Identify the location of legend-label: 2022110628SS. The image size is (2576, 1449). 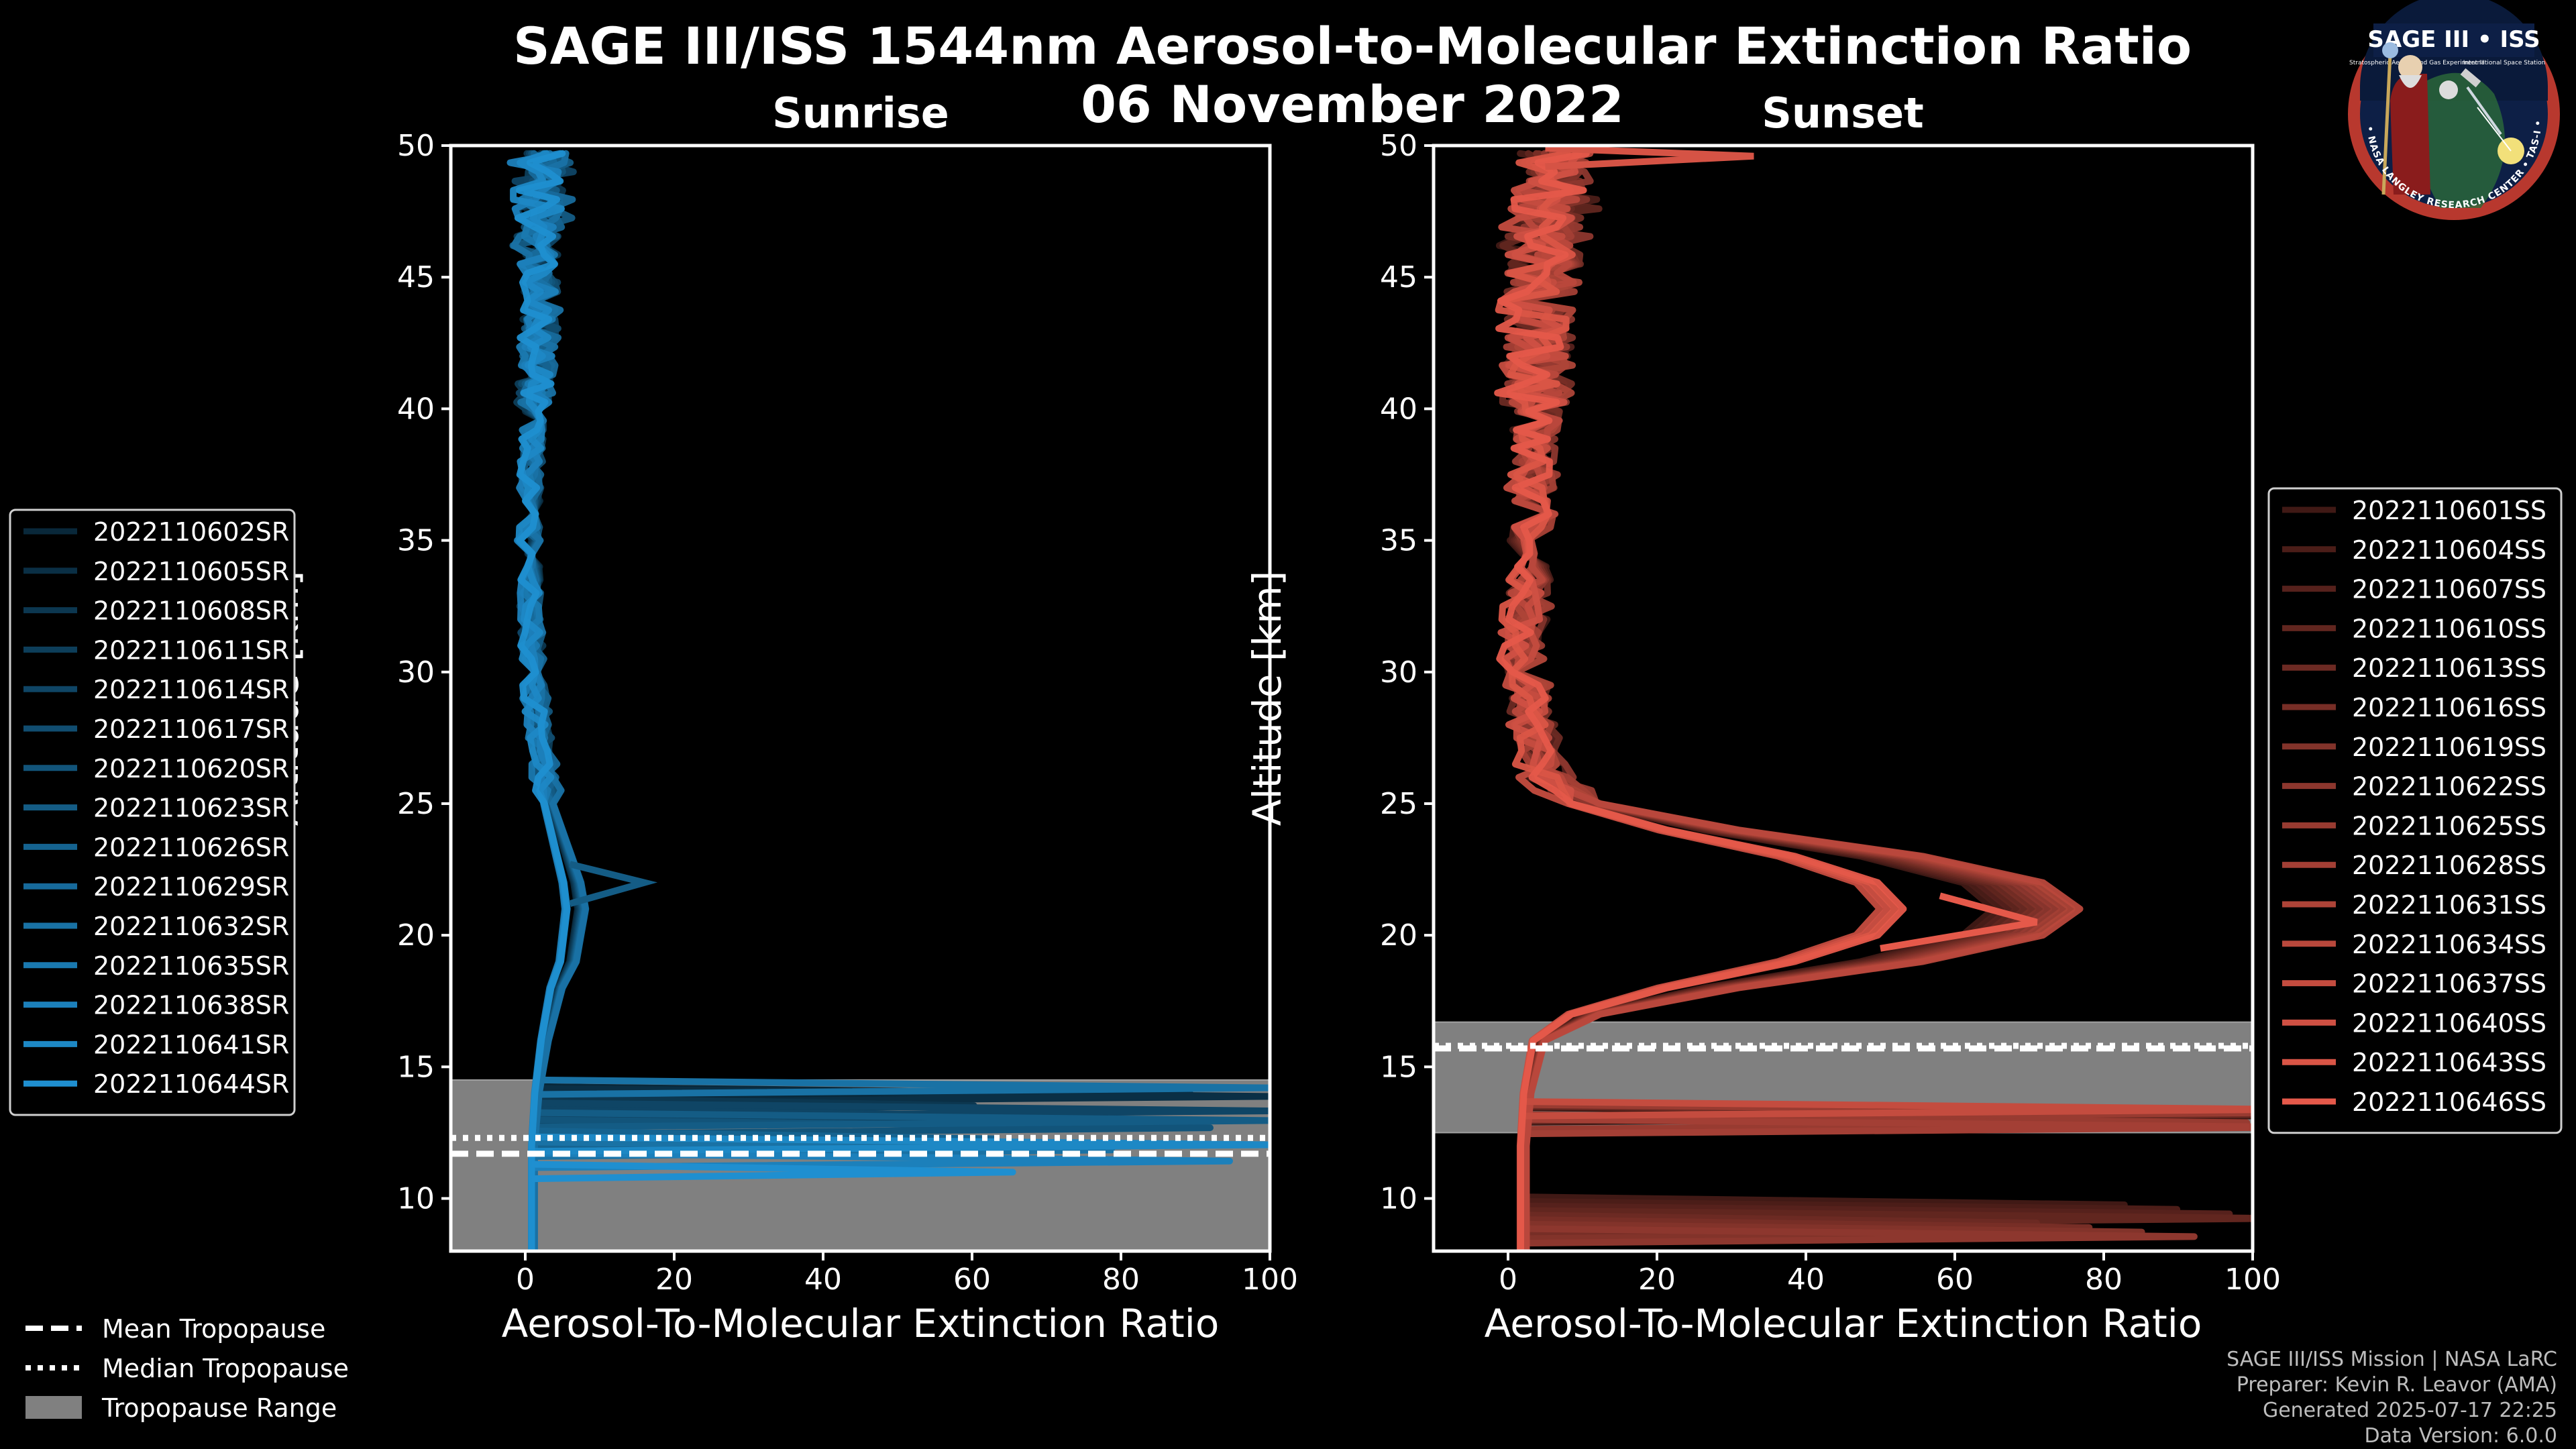
(2449, 865).